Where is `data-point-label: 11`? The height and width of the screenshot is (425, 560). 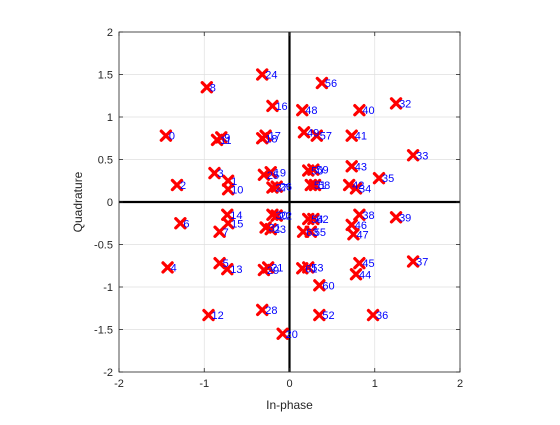
data-point-label: 11 is located at coordinates (225, 141).